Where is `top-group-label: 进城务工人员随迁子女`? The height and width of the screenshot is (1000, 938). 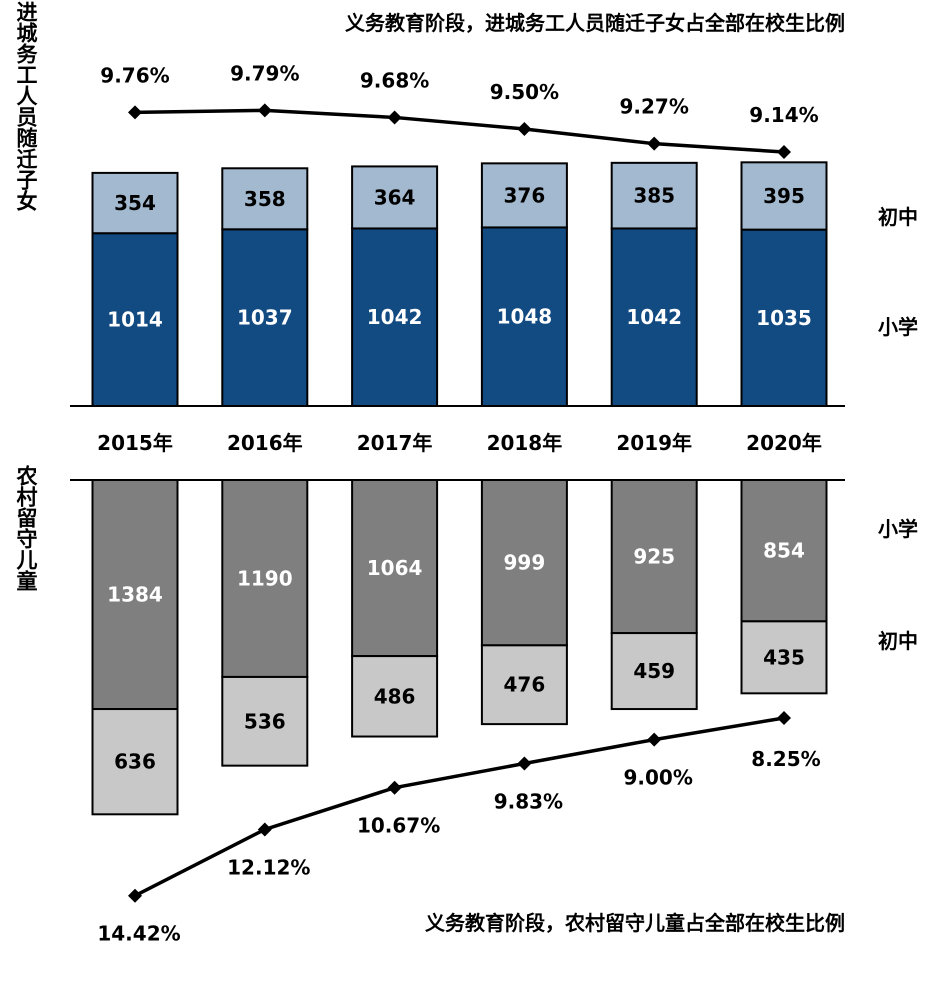 top-group-label: 进城务工人员随迁子女 is located at coordinates (26, 106).